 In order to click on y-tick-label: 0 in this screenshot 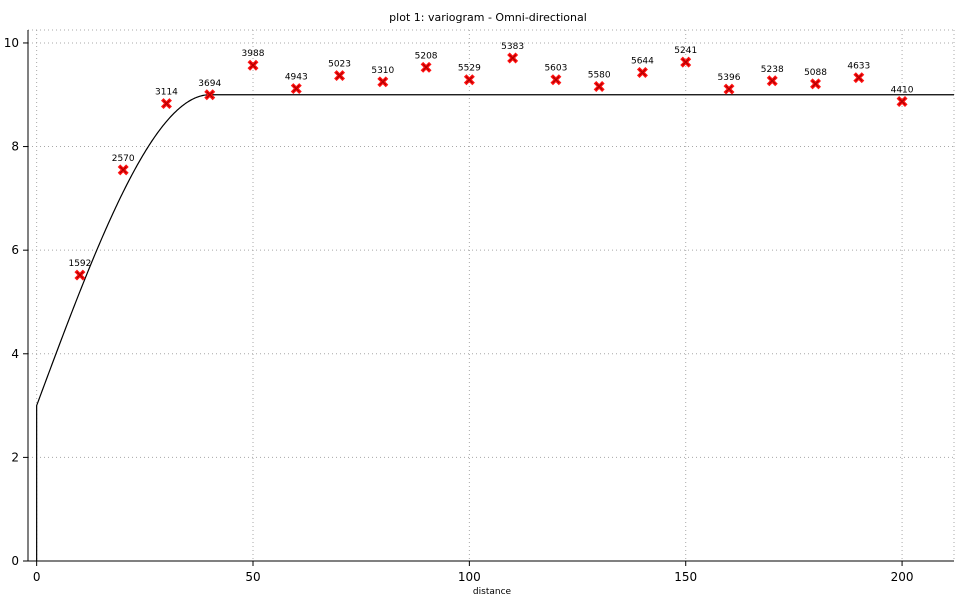, I will do `click(15, 561)`.